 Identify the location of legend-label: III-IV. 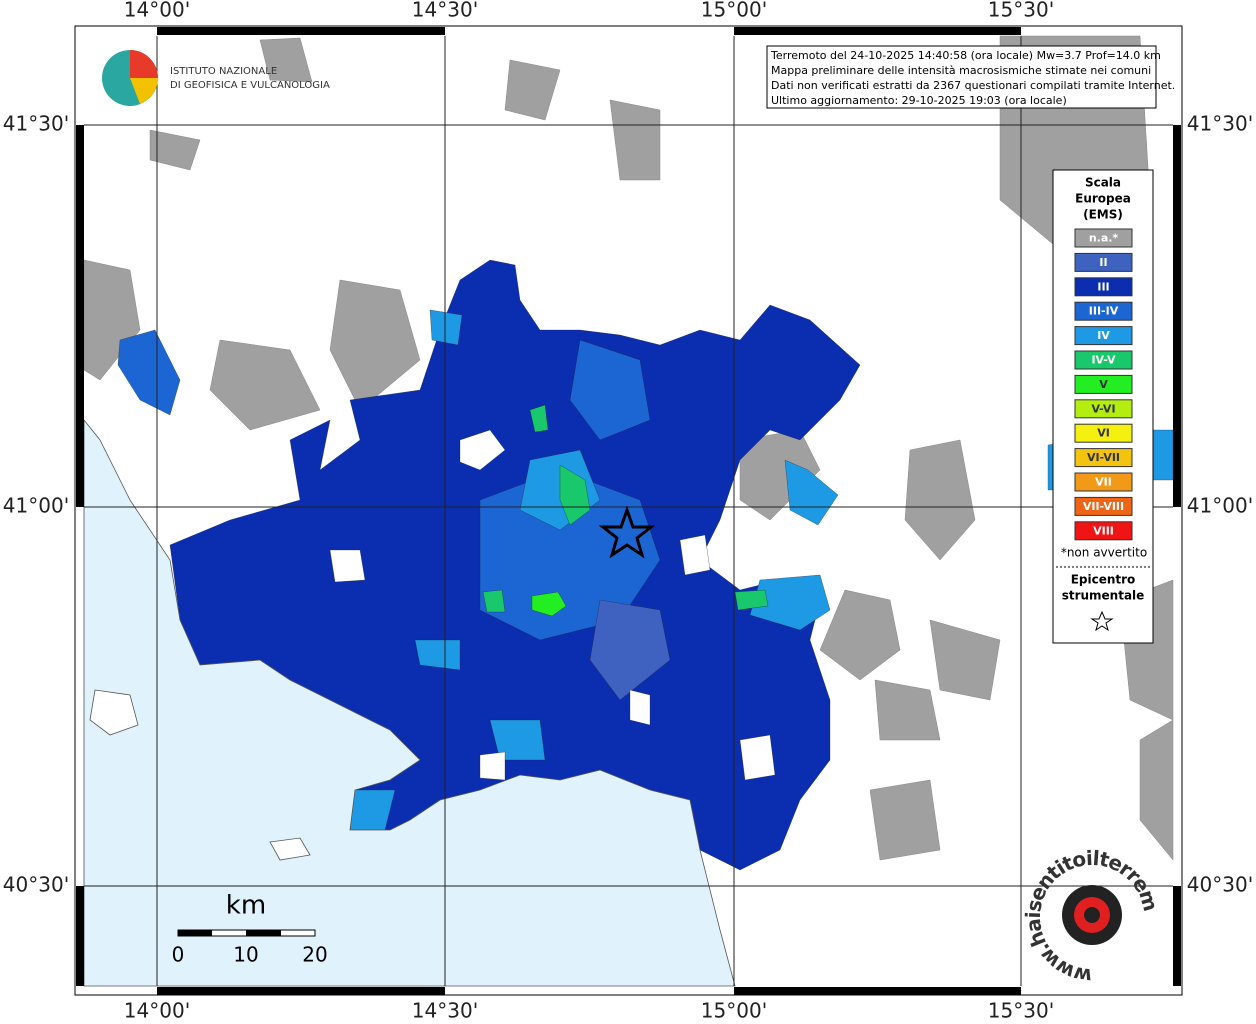
(1104, 311).